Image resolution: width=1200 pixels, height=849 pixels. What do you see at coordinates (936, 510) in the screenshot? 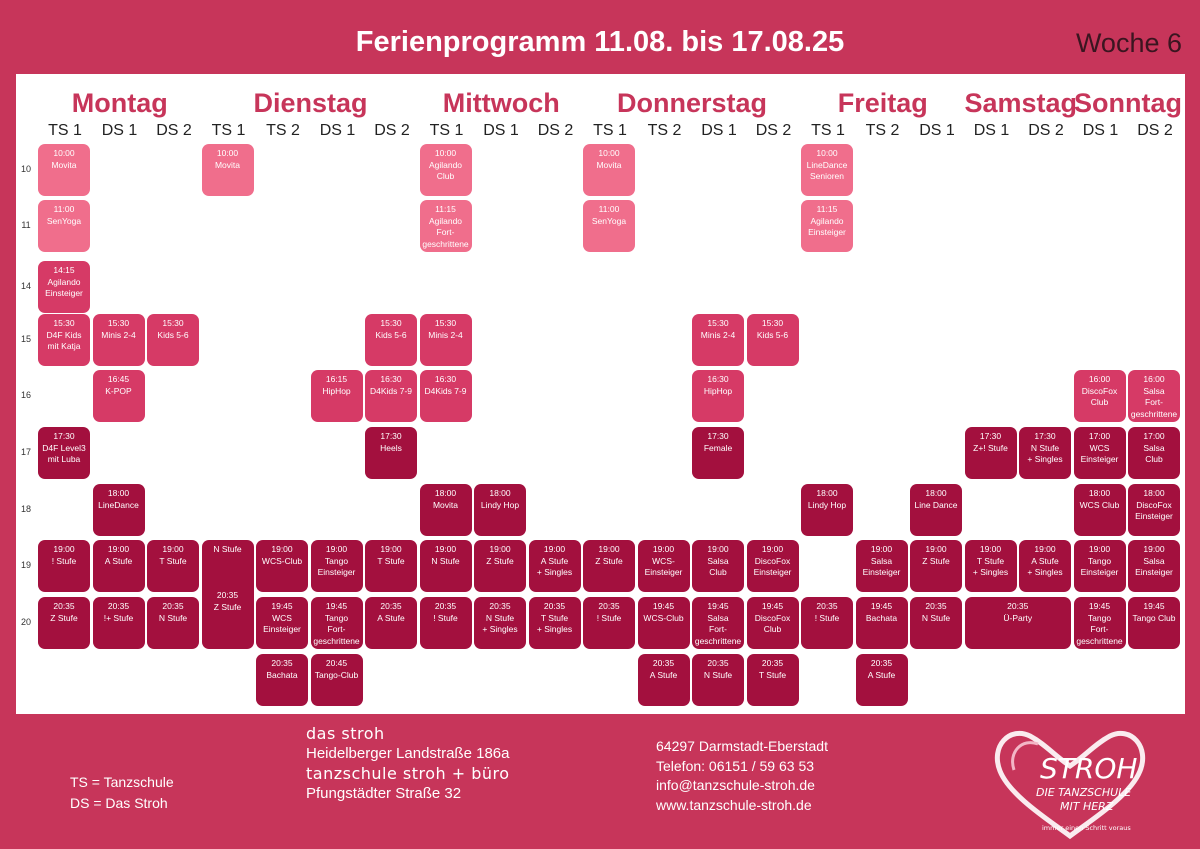
I see `class-slot: 18:00 Line Dance` at bounding box center [936, 510].